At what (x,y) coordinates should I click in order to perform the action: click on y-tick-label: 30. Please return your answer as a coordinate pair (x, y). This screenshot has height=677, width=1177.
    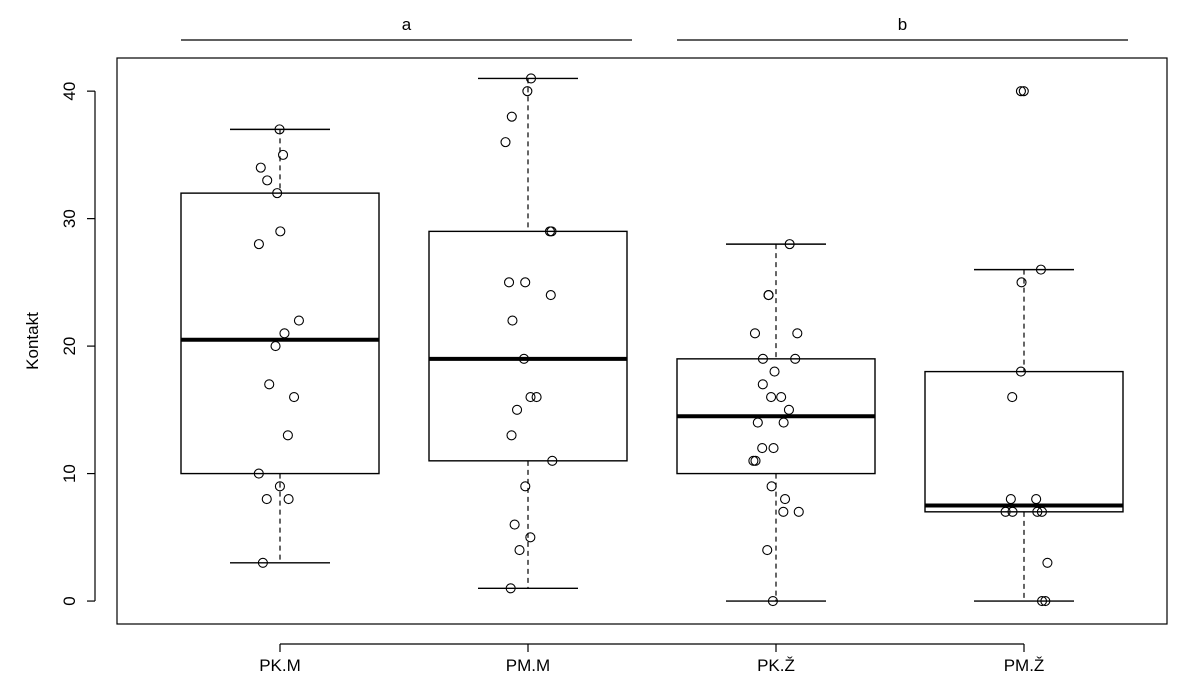
    Looking at the image, I should click on (69, 218).